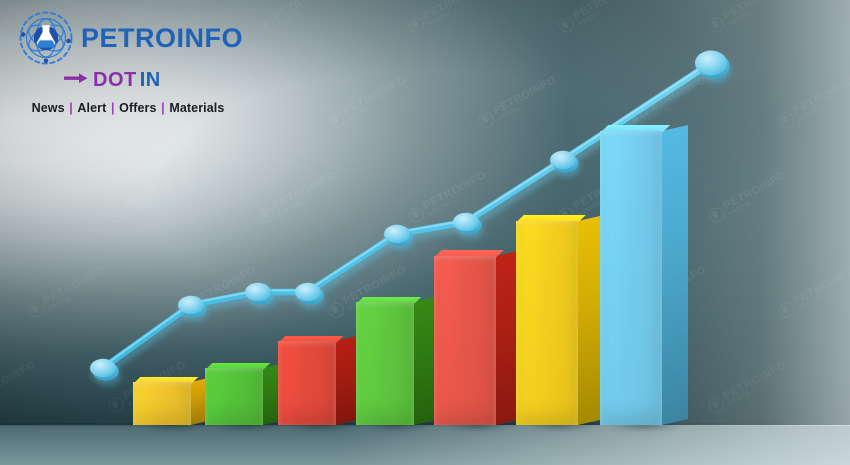 This screenshot has height=465, width=850. What do you see at coordinates (138, 108) in the screenshot?
I see `tagline-item-offers: Offers` at bounding box center [138, 108].